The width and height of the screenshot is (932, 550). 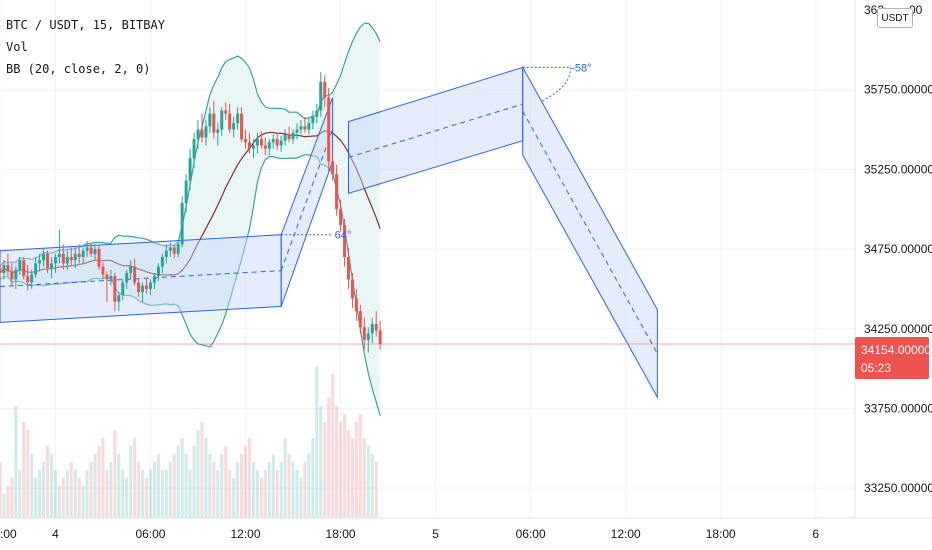 What do you see at coordinates (898, 169) in the screenshot?
I see `price-tick-label: 35250.000000` at bounding box center [898, 169].